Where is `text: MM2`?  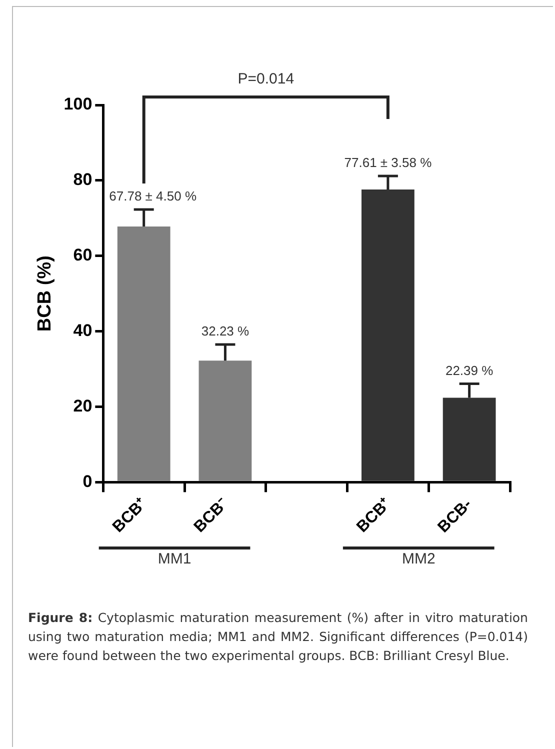 text: MM2 is located at coordinates (419, 559).